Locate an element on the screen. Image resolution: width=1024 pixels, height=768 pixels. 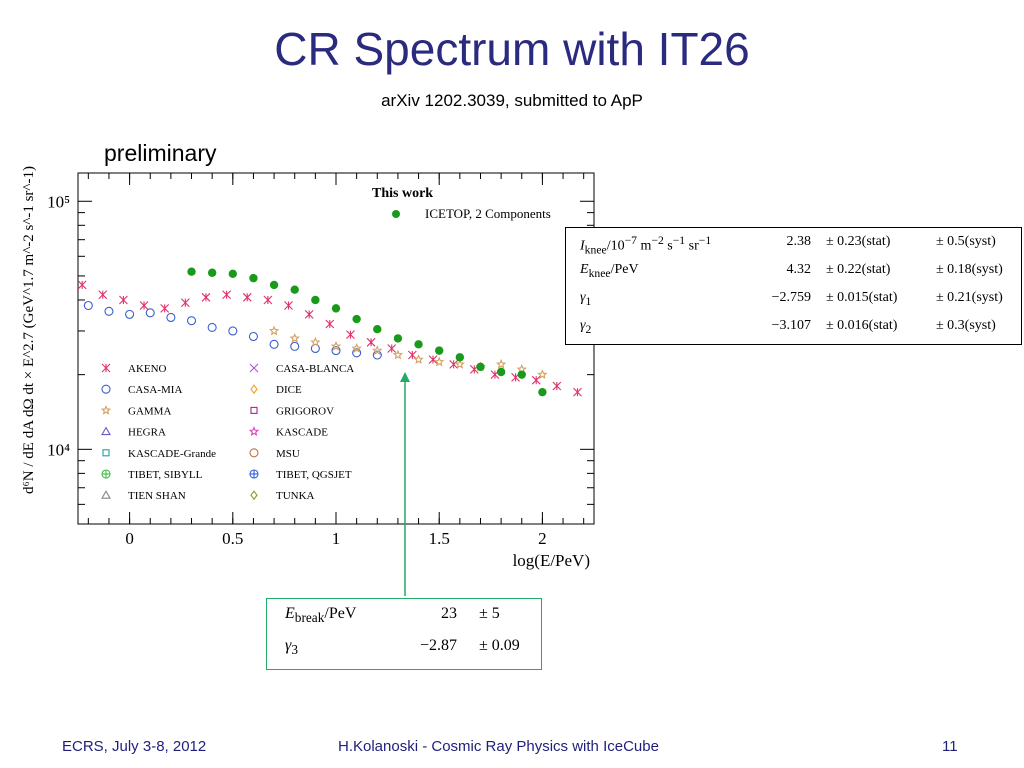
knee-table-row: γ2 −3.107 ± 0.016(stat) ± 0.3(syst) is located at coordinates (793, 331).